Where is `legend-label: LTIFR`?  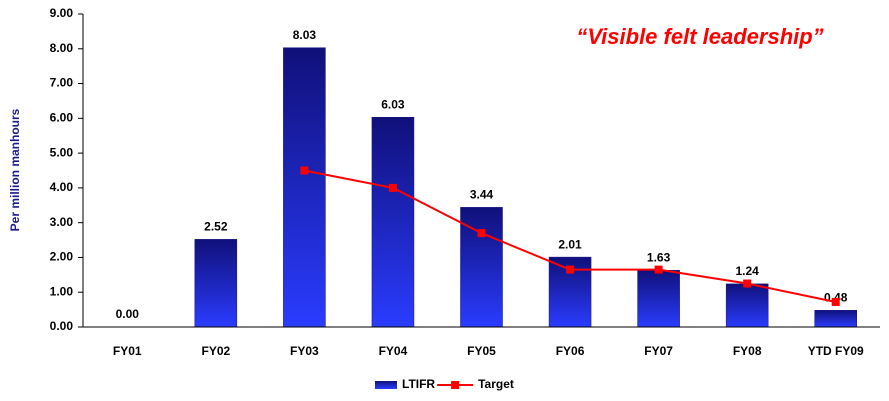
legend-label: LTIFR is located at coordinates (418, 384).